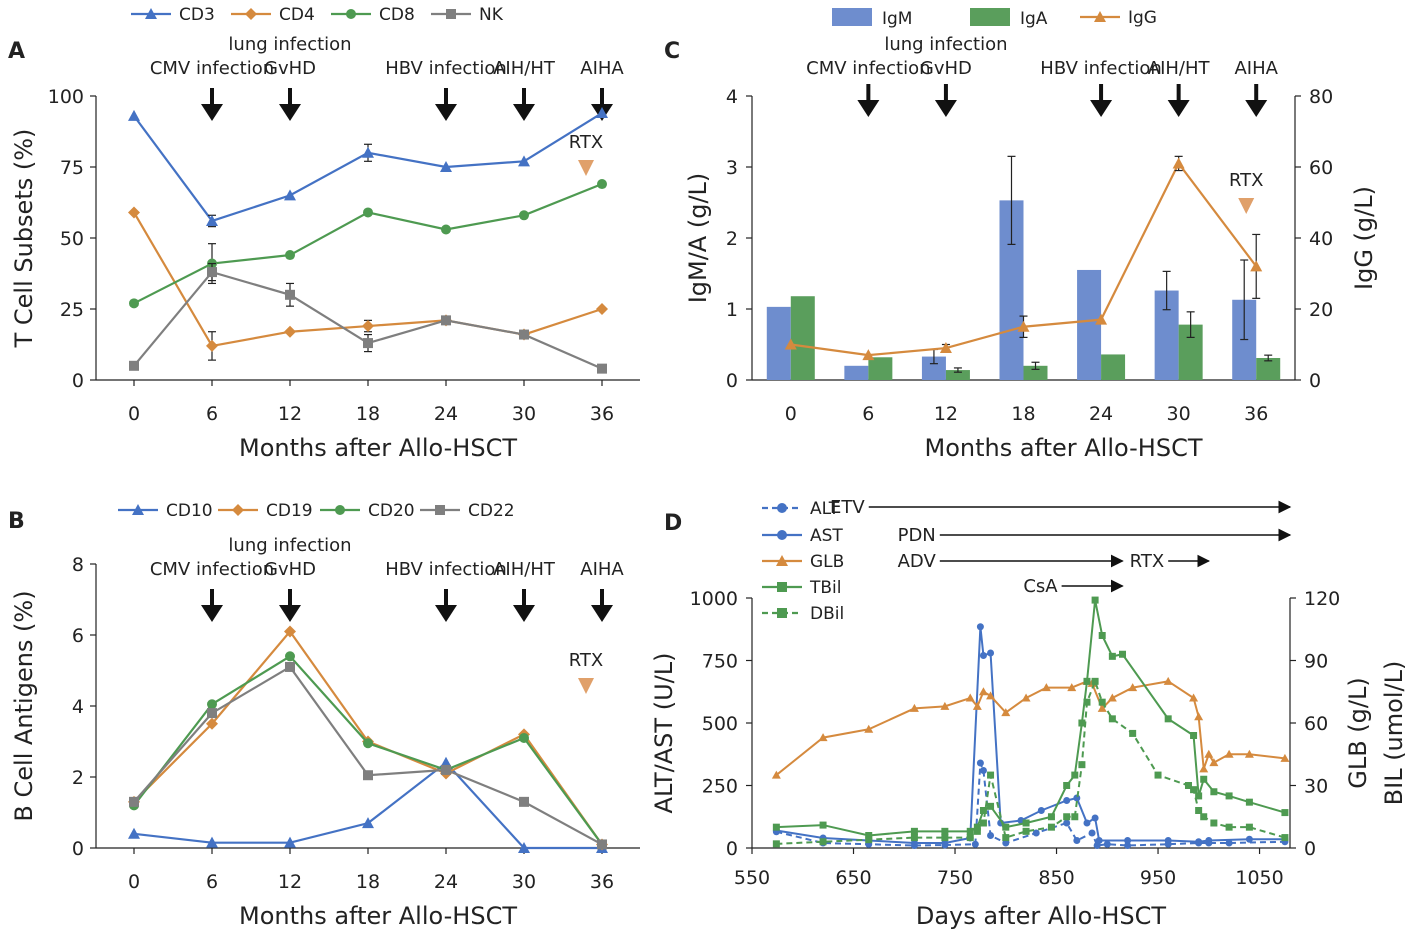 The image size is (1417, 936). I want to click on legend-cd20-marker, so click(340, 510).